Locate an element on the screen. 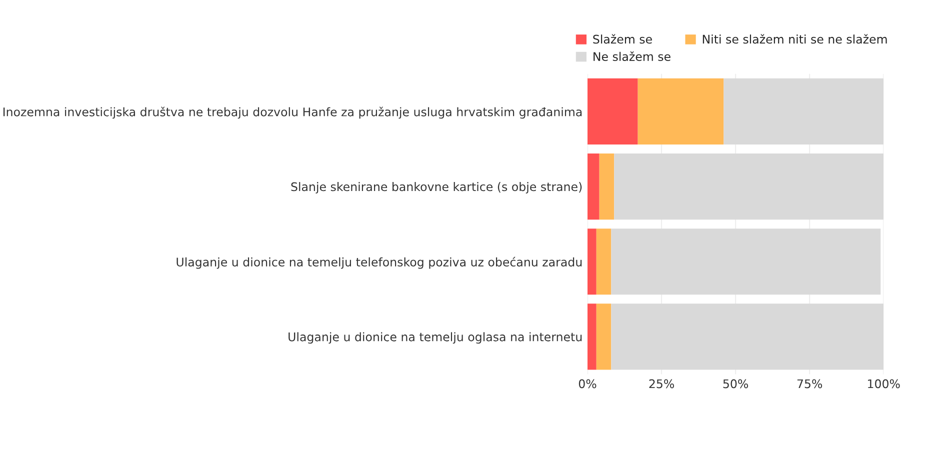 The image size is (940, 462). x-tick-label: 75% is located at coordinates (809, 383).